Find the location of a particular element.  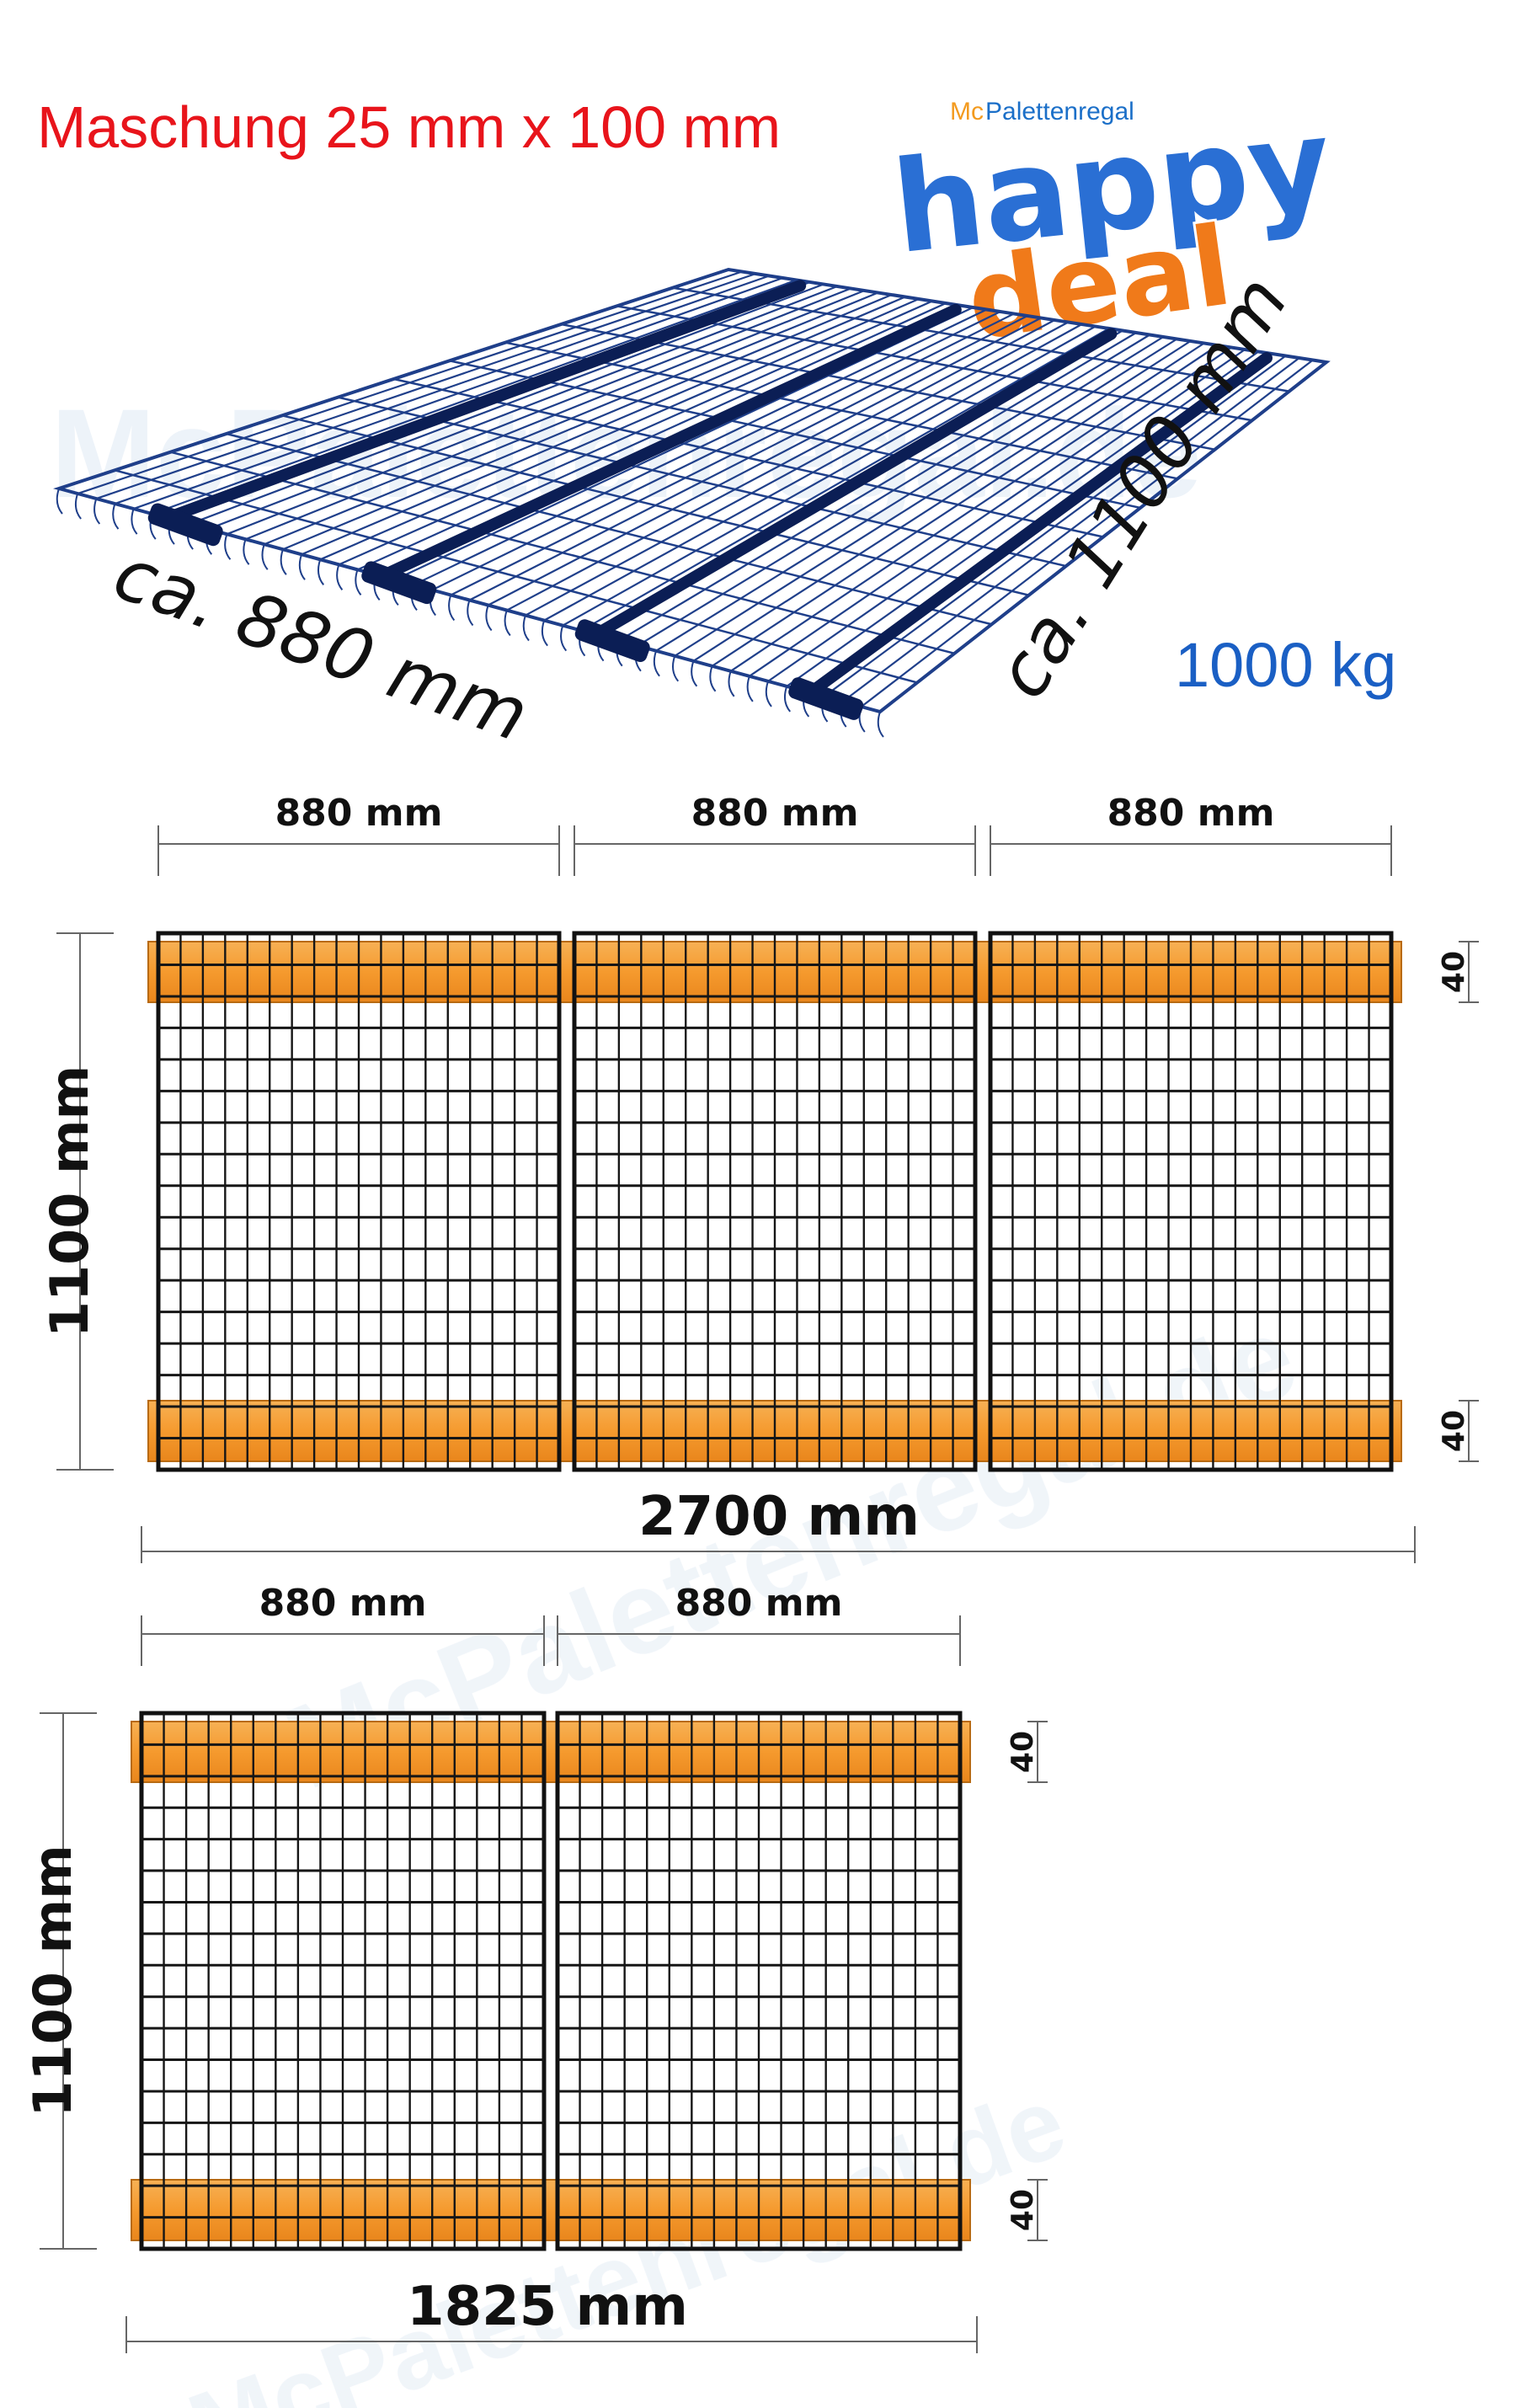

front-beam is located at coordinates (551, 1752).